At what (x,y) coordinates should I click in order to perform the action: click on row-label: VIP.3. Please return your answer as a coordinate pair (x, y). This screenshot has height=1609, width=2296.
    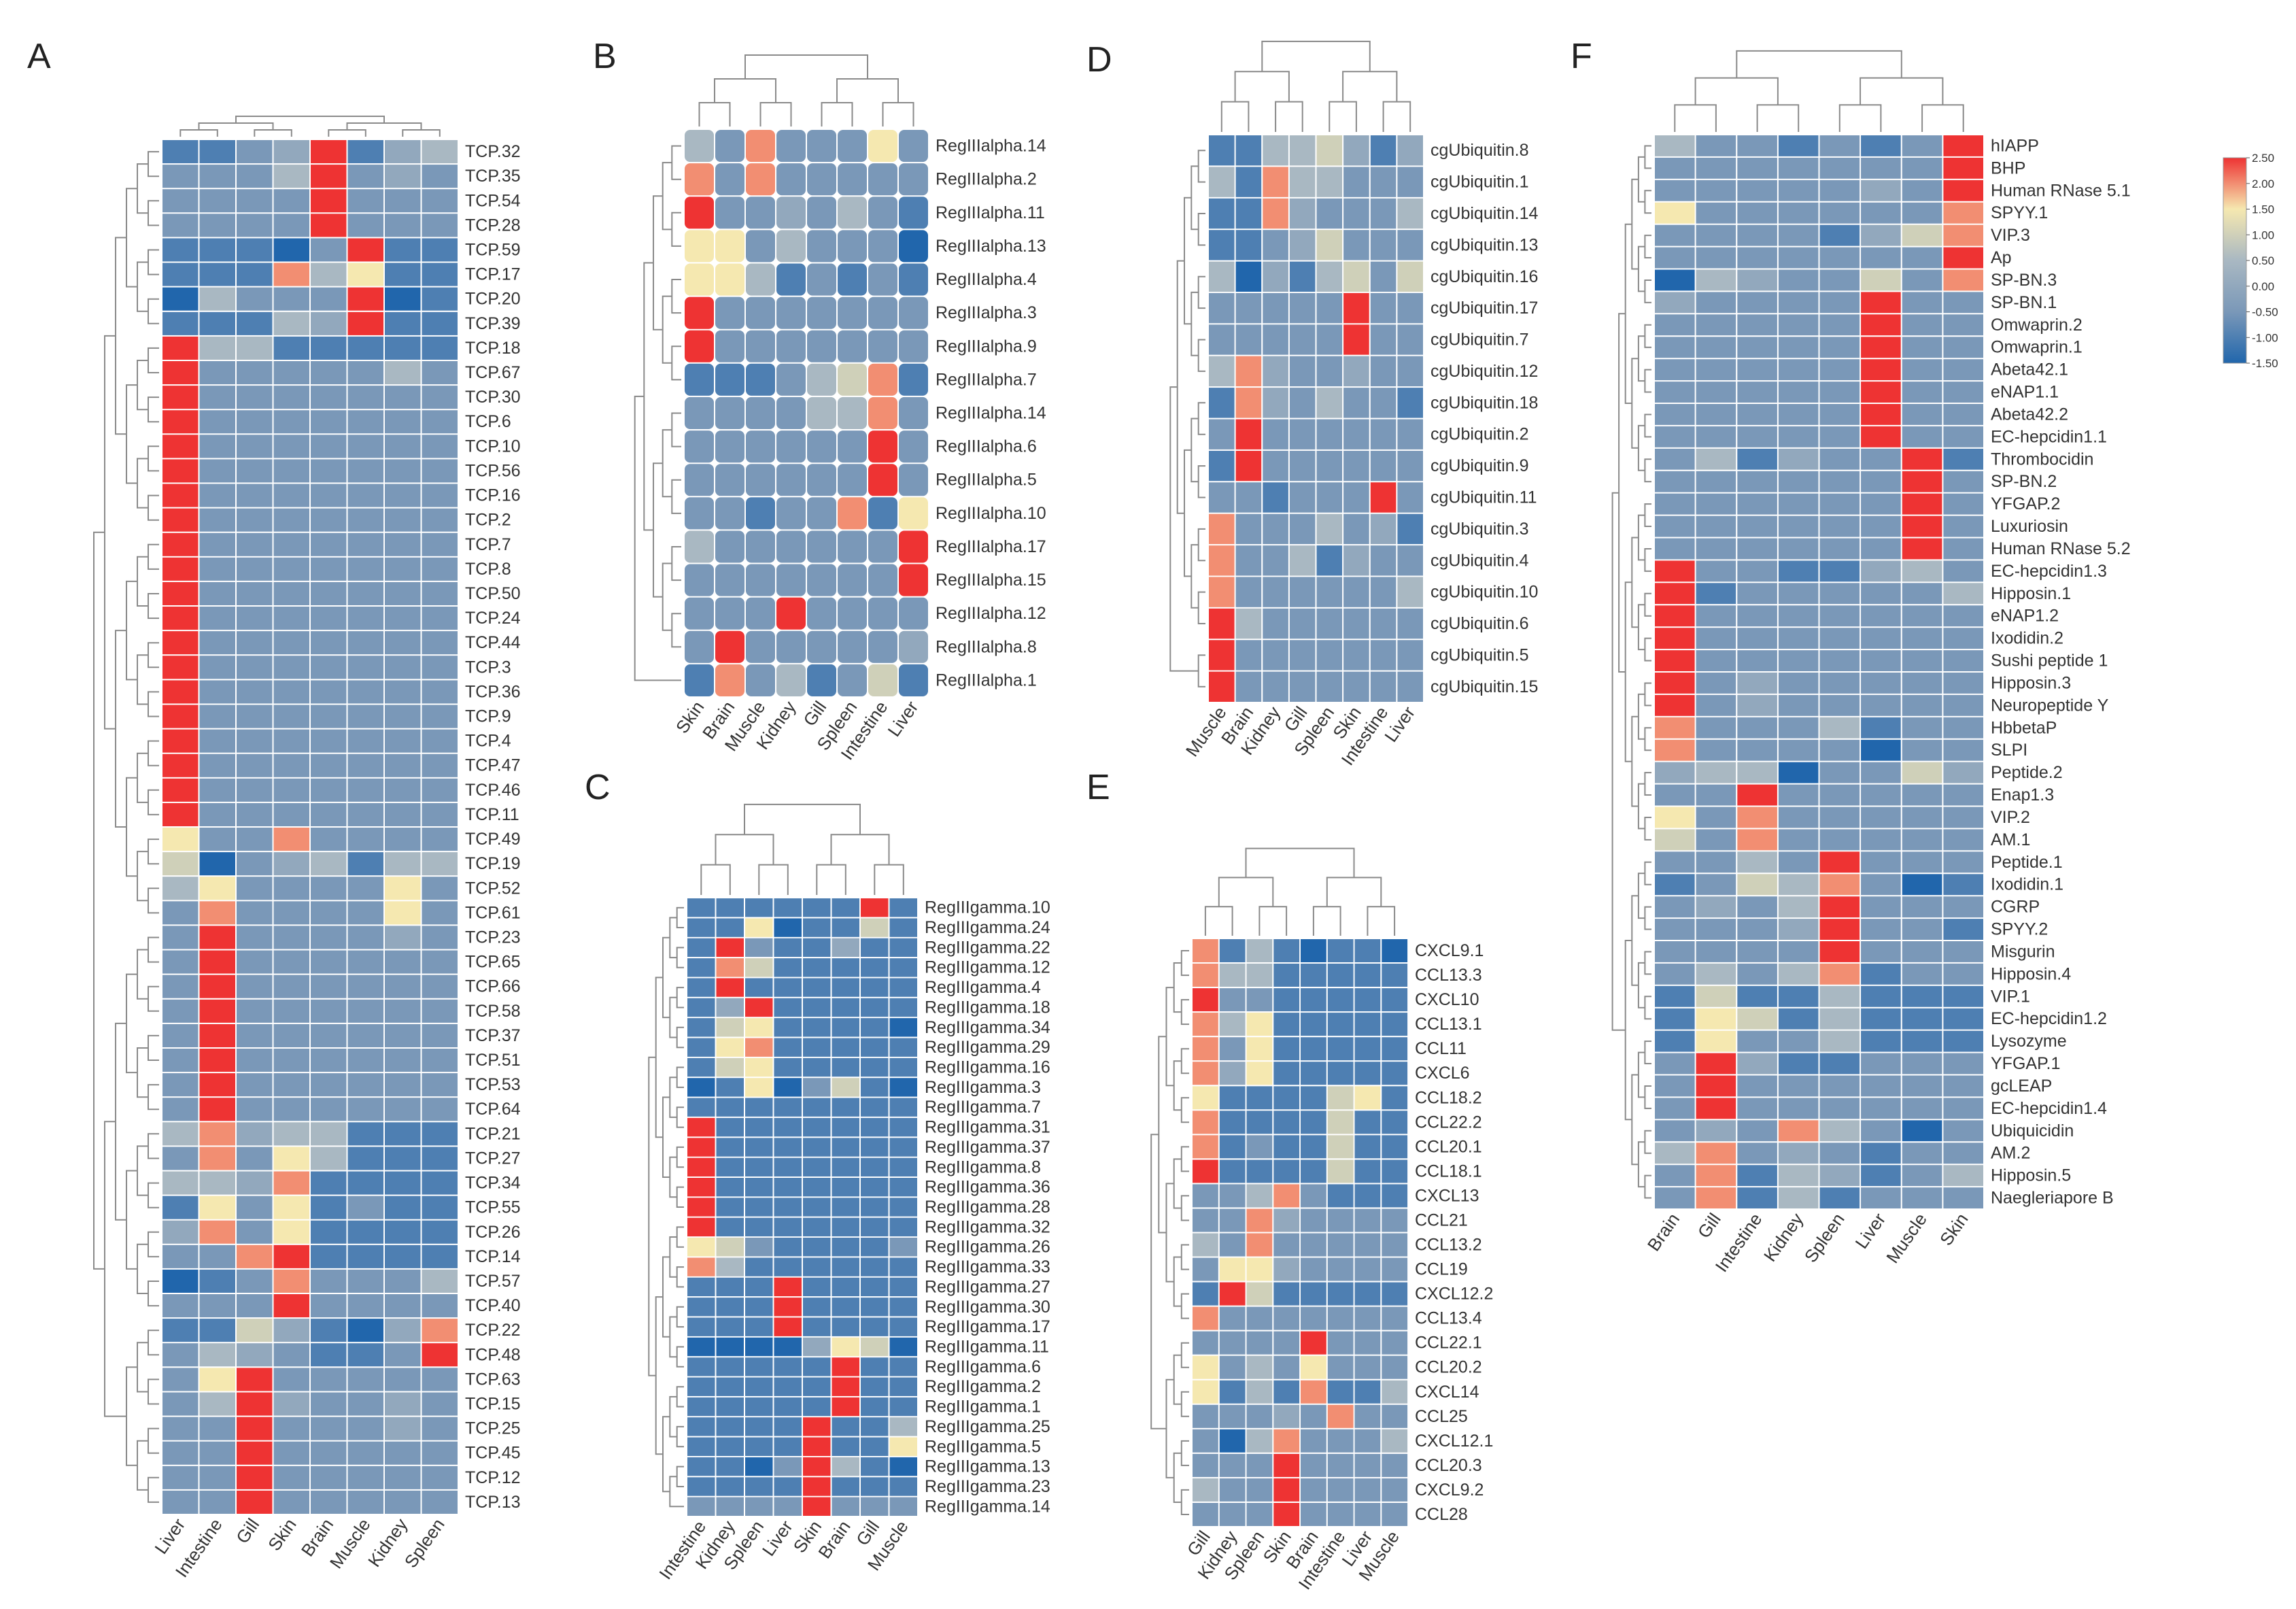
    Looking at the image, I should click on (2010, 235).